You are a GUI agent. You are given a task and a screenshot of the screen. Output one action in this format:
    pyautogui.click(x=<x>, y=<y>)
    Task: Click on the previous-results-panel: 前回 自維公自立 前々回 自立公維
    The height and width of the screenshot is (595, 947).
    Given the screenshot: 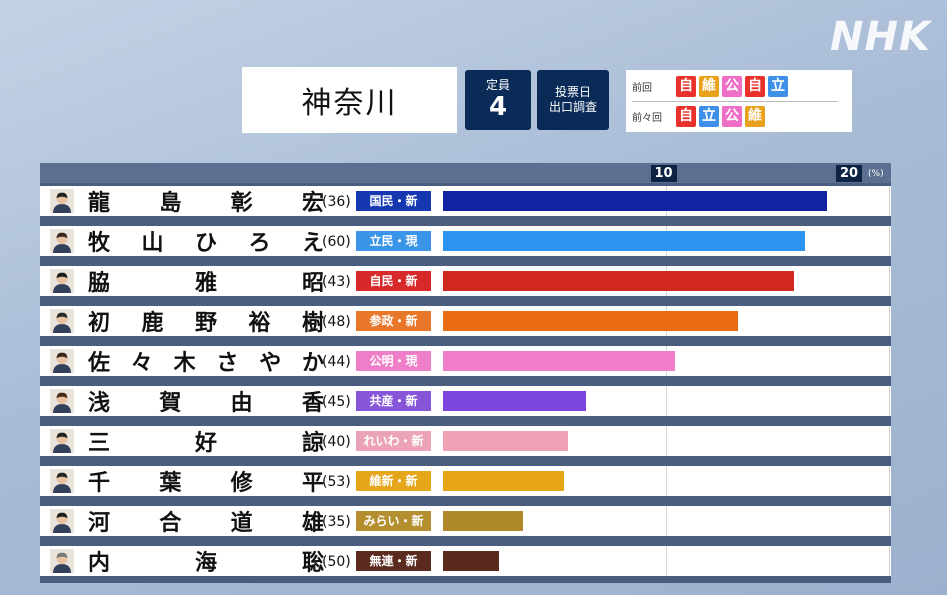 What is the action you would take?
    pyautogui.click(x=739, y=101)
    